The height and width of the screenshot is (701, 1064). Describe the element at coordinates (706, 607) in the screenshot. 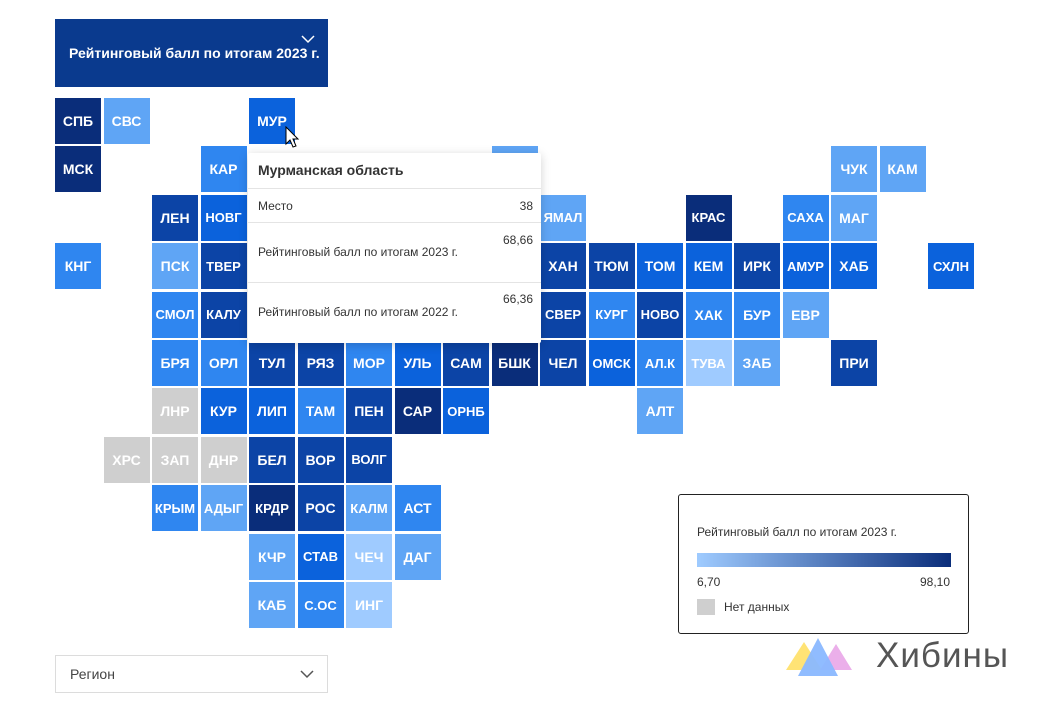

I see `nodata-swatch` at that location.